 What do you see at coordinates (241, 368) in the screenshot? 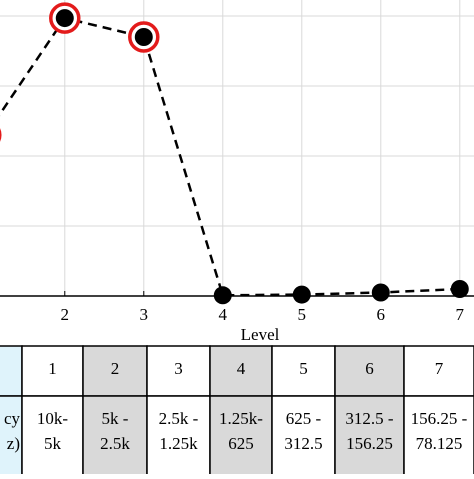
I see `level-number: 4` at bounding box center [241, 368].